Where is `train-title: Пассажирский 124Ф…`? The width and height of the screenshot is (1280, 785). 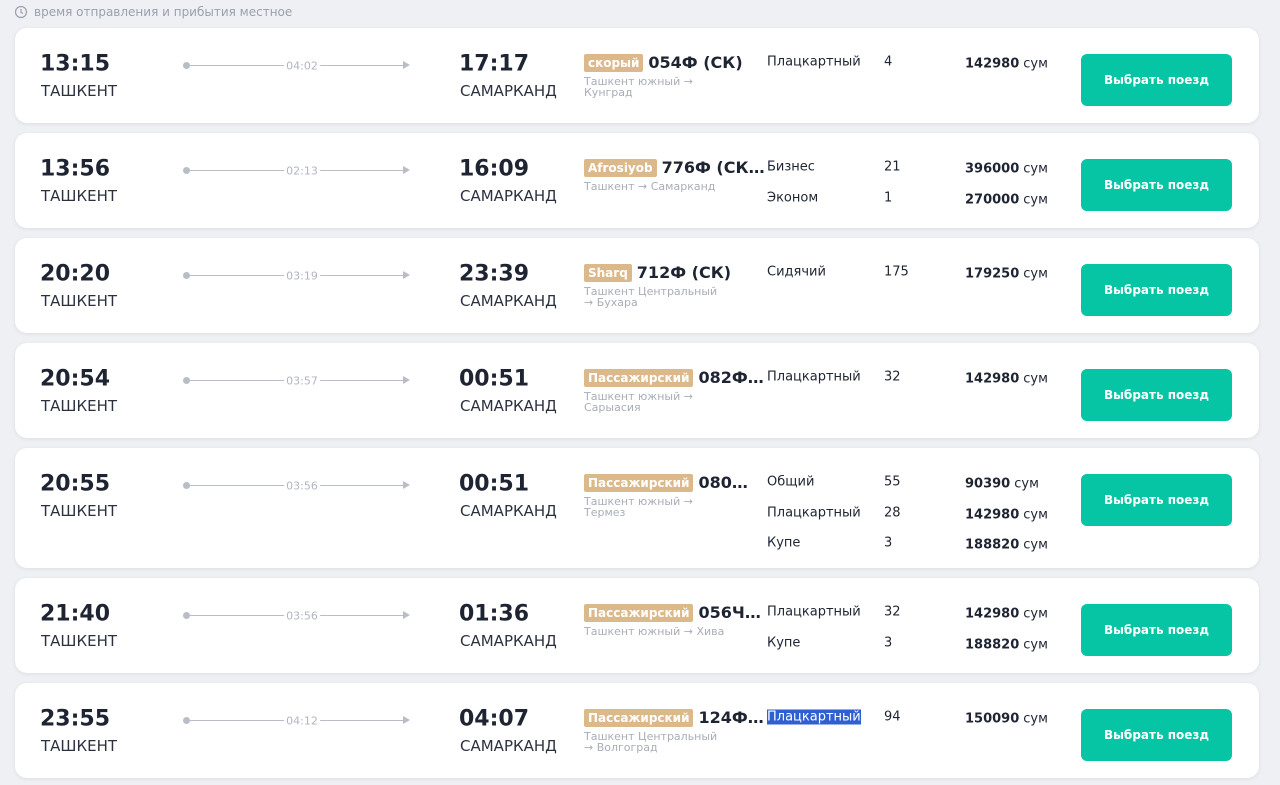
train-title: Пассажирский 124Ф… is located at coordinates (674, 717).